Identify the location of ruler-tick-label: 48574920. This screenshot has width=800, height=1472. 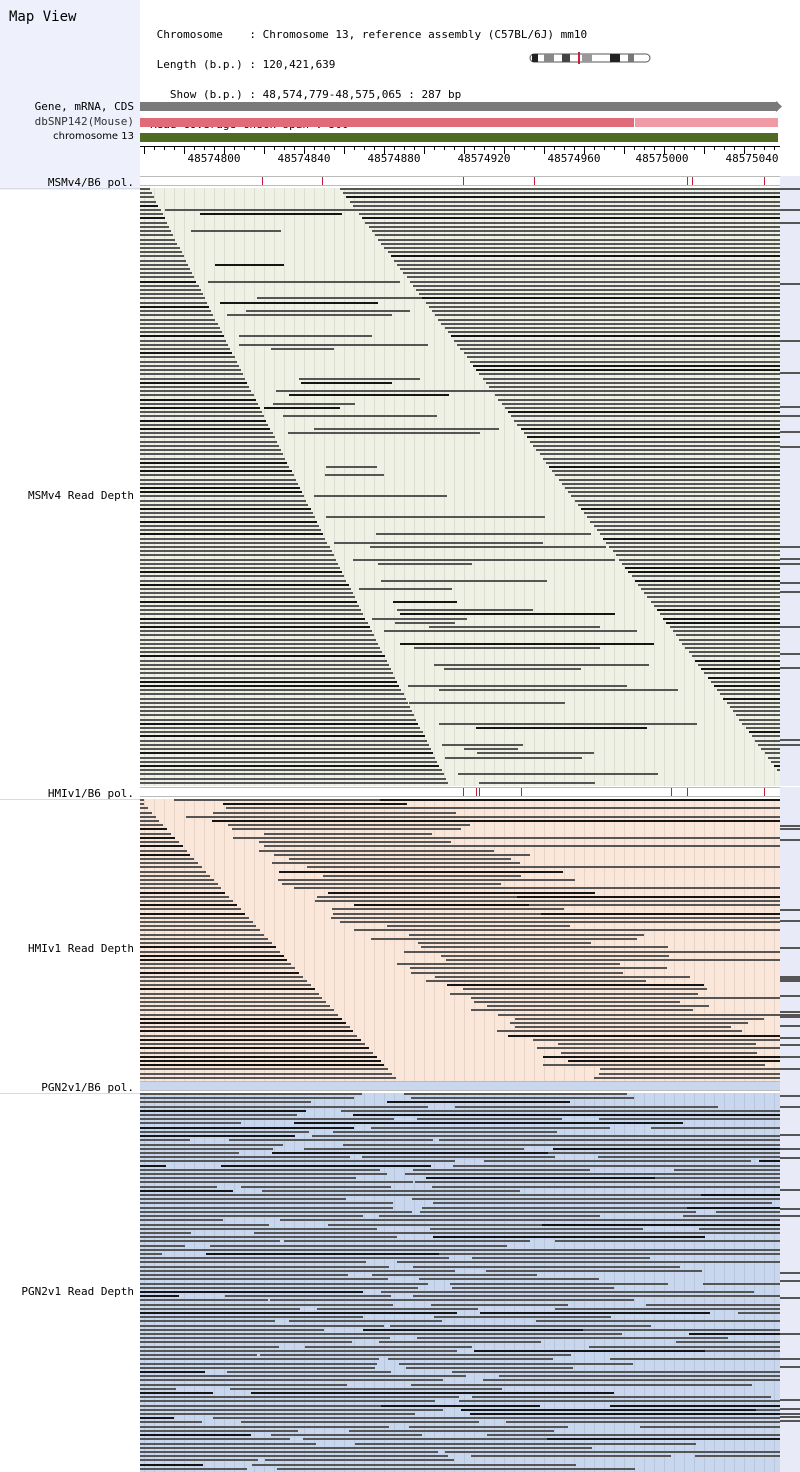
(484, 158).